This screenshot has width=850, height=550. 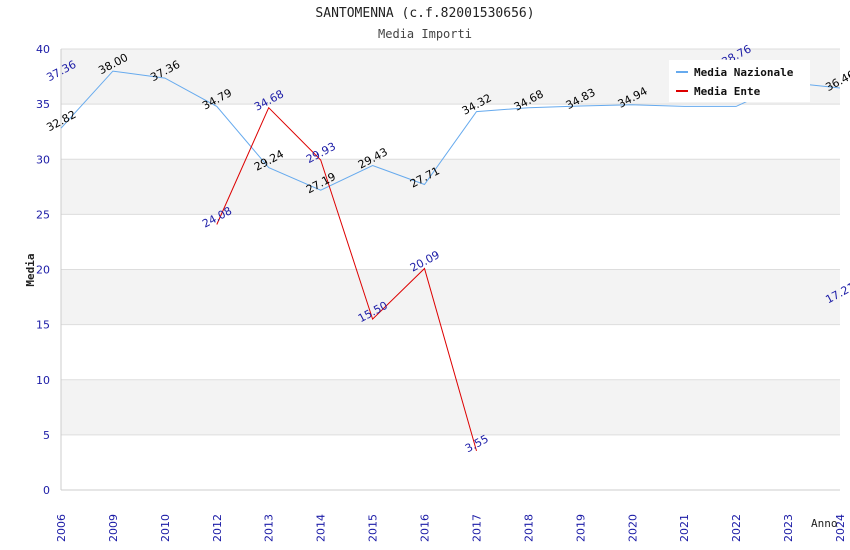 What do you see at coordinates (43, 49) in the screenshot?
I see `y-tick-label: 40` at bounding box center [43, 49].